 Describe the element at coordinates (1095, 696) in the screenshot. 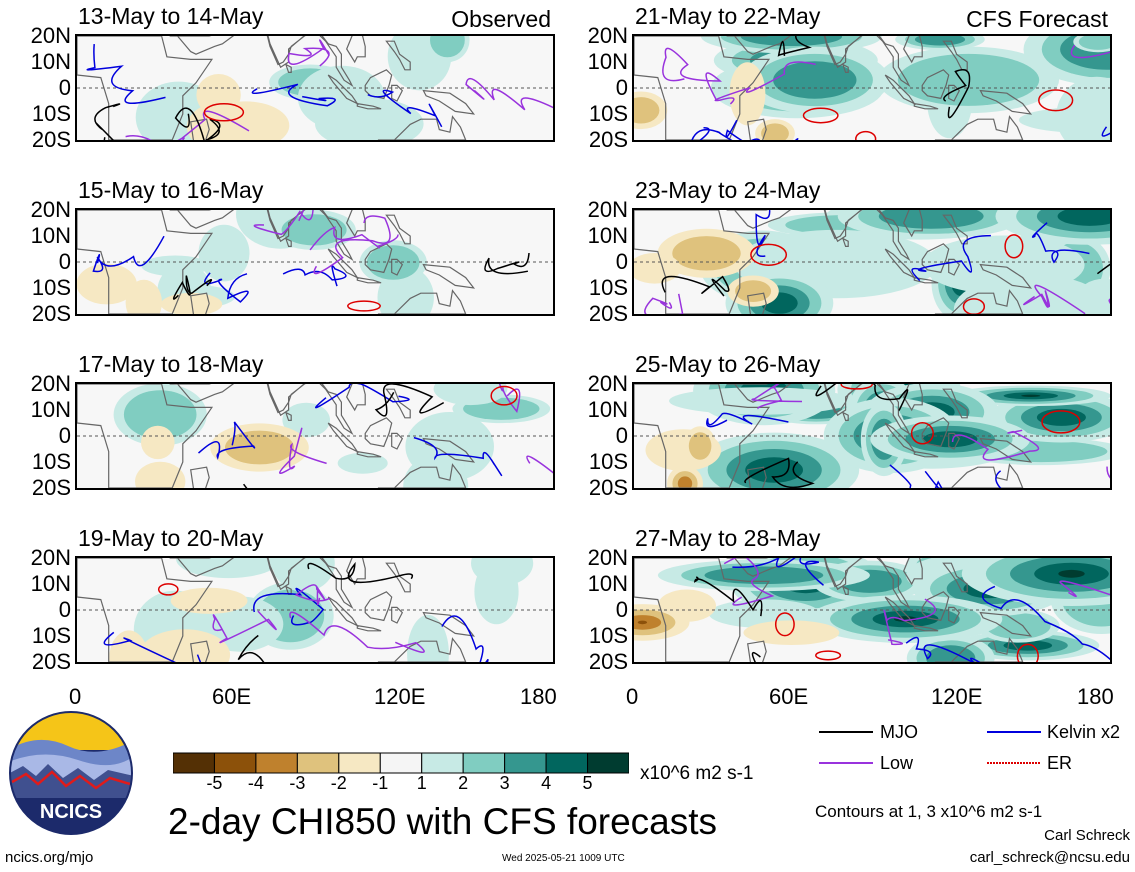

I see `lon-label-180-right: 180` at that location.